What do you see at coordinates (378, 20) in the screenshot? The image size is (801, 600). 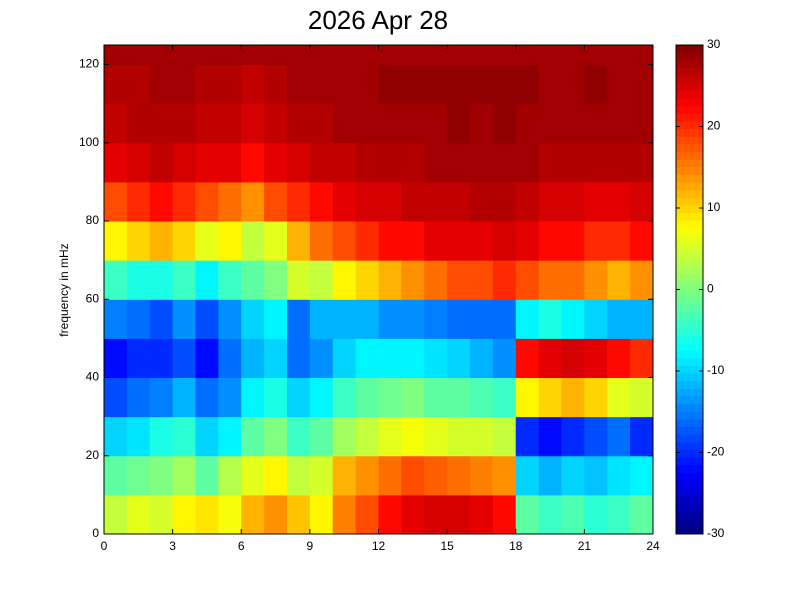 I see `chart-title: 2026 Apr 28` at bounding box center [378, 20].